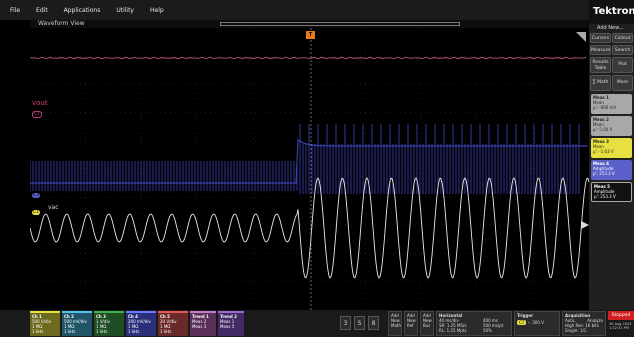 This screenshot has height=337, width=634. I want to click on badge-name: Ch 4, so click(133, 316).